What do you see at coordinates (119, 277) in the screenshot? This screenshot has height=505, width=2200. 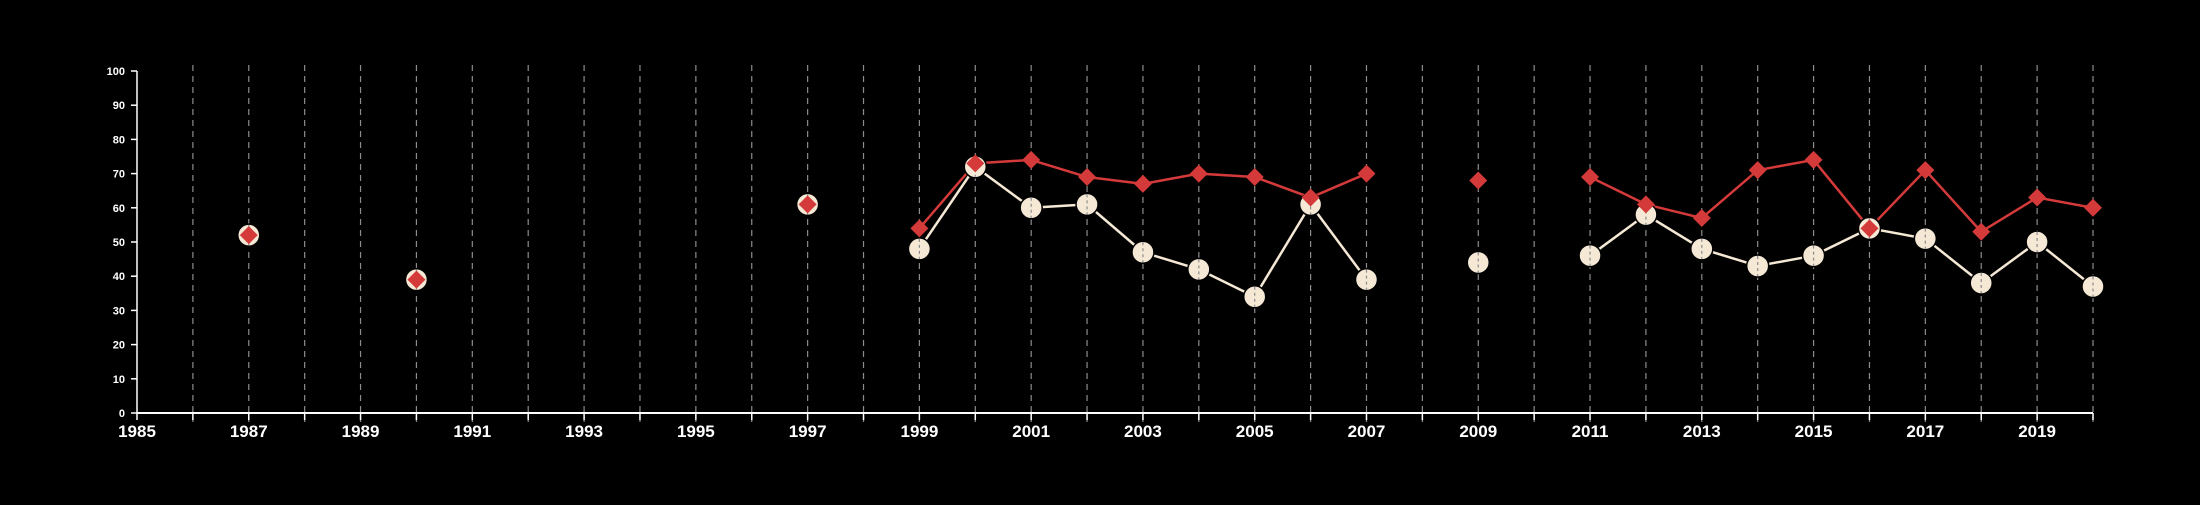 I see `y-tick-label: 40` at bounding box center [119, 277].